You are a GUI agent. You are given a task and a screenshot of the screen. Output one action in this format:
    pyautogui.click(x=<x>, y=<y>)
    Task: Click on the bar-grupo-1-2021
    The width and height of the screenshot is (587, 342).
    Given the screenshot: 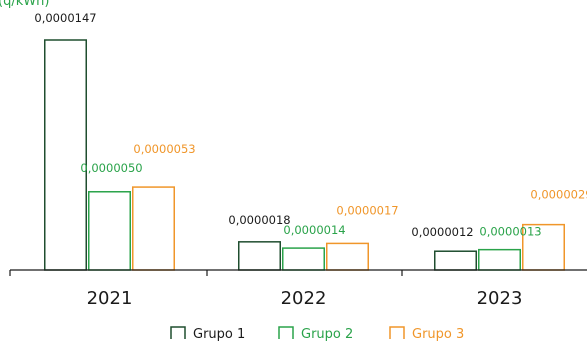 What is the action you would take?
    pyautogui.click(x=65, y=155)
    